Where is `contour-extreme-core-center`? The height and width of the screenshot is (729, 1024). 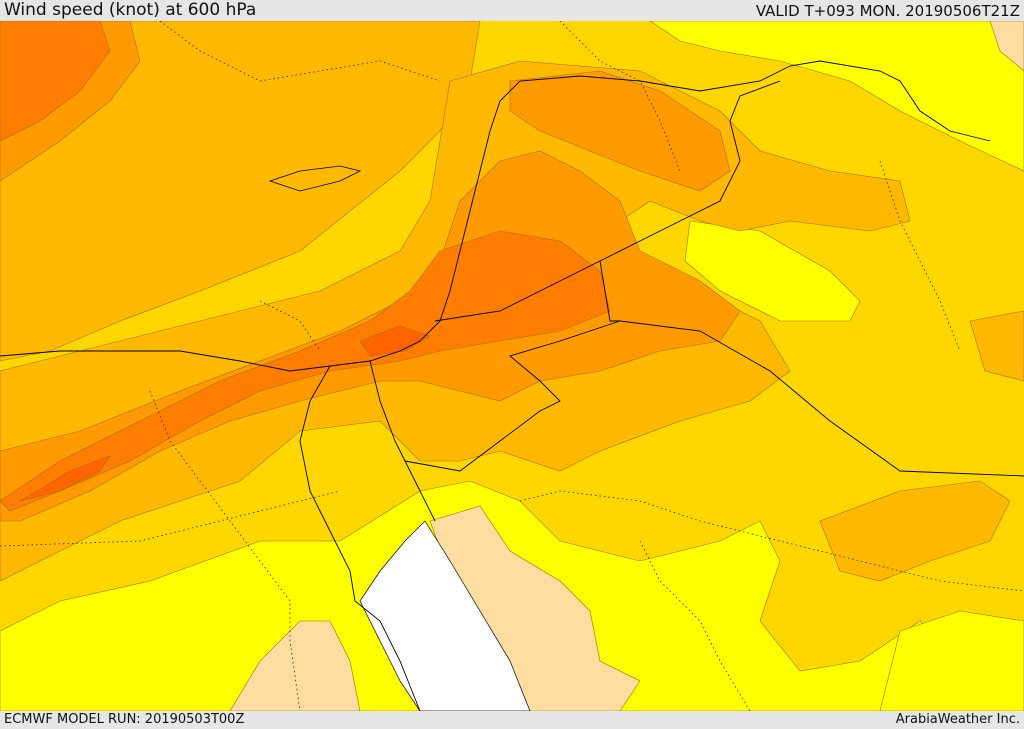 contour-extreme-core-center is located at coordinates (395, 341).